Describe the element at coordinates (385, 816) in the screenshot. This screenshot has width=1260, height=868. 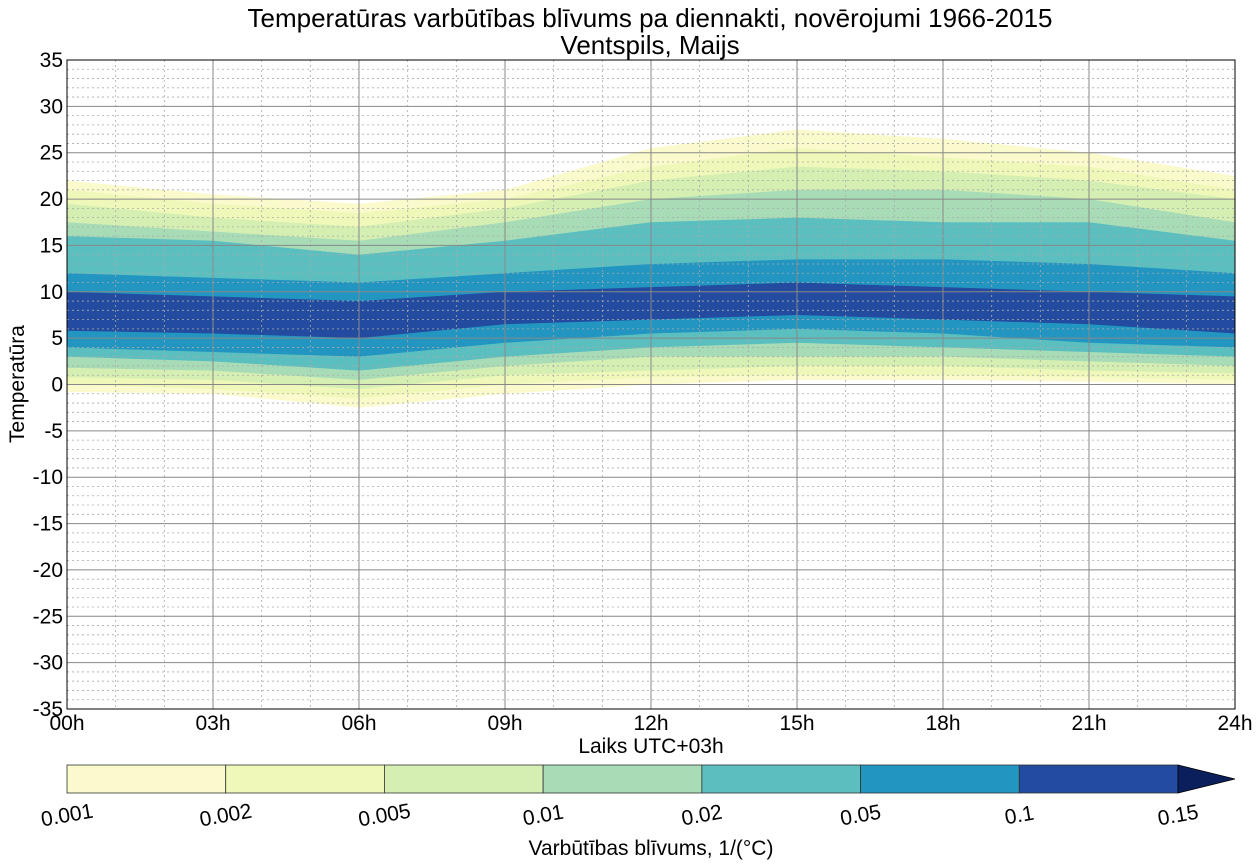
I see `colorbar-tick-label: 0.005` at that location.